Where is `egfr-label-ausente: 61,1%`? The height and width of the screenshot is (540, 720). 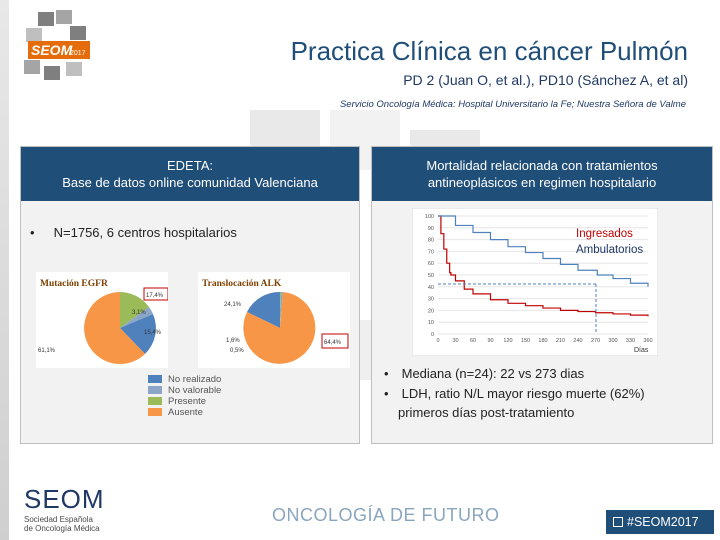
egfr-label-ausente: 61,1% is located at coordinates (47, 351).